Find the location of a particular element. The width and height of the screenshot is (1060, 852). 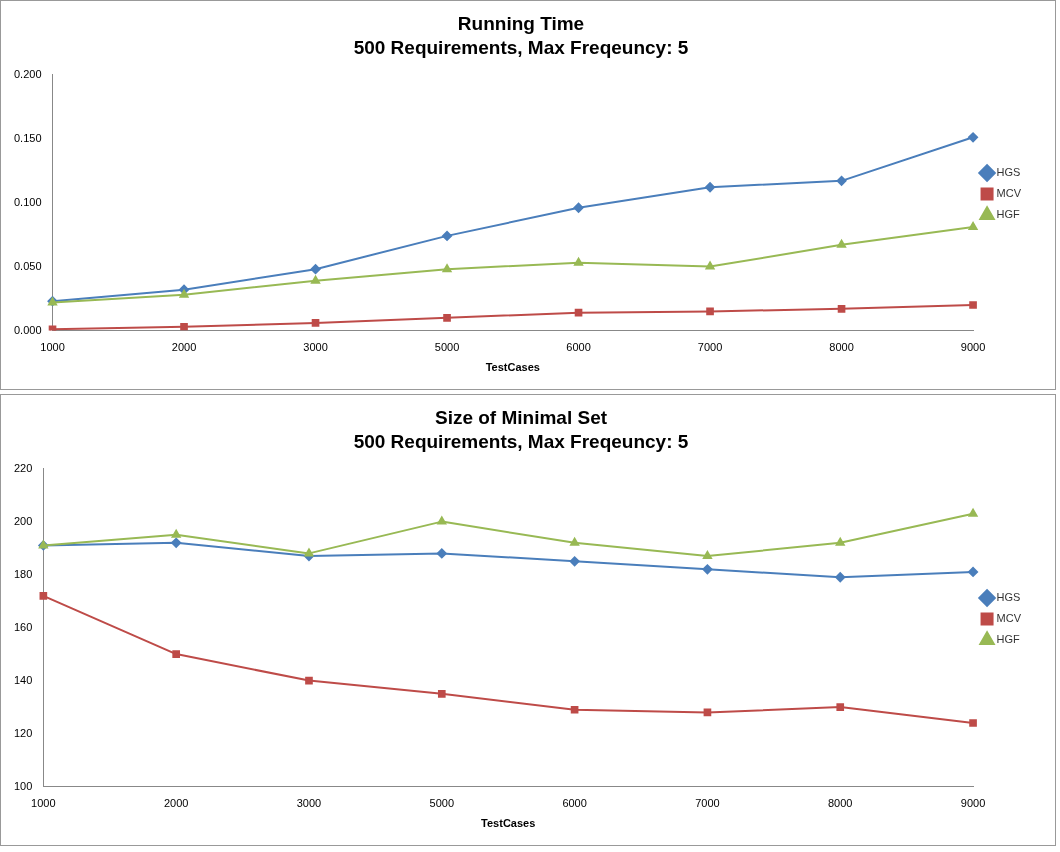

y-tick-label: 0.000 is located at coordinates (28, 329).